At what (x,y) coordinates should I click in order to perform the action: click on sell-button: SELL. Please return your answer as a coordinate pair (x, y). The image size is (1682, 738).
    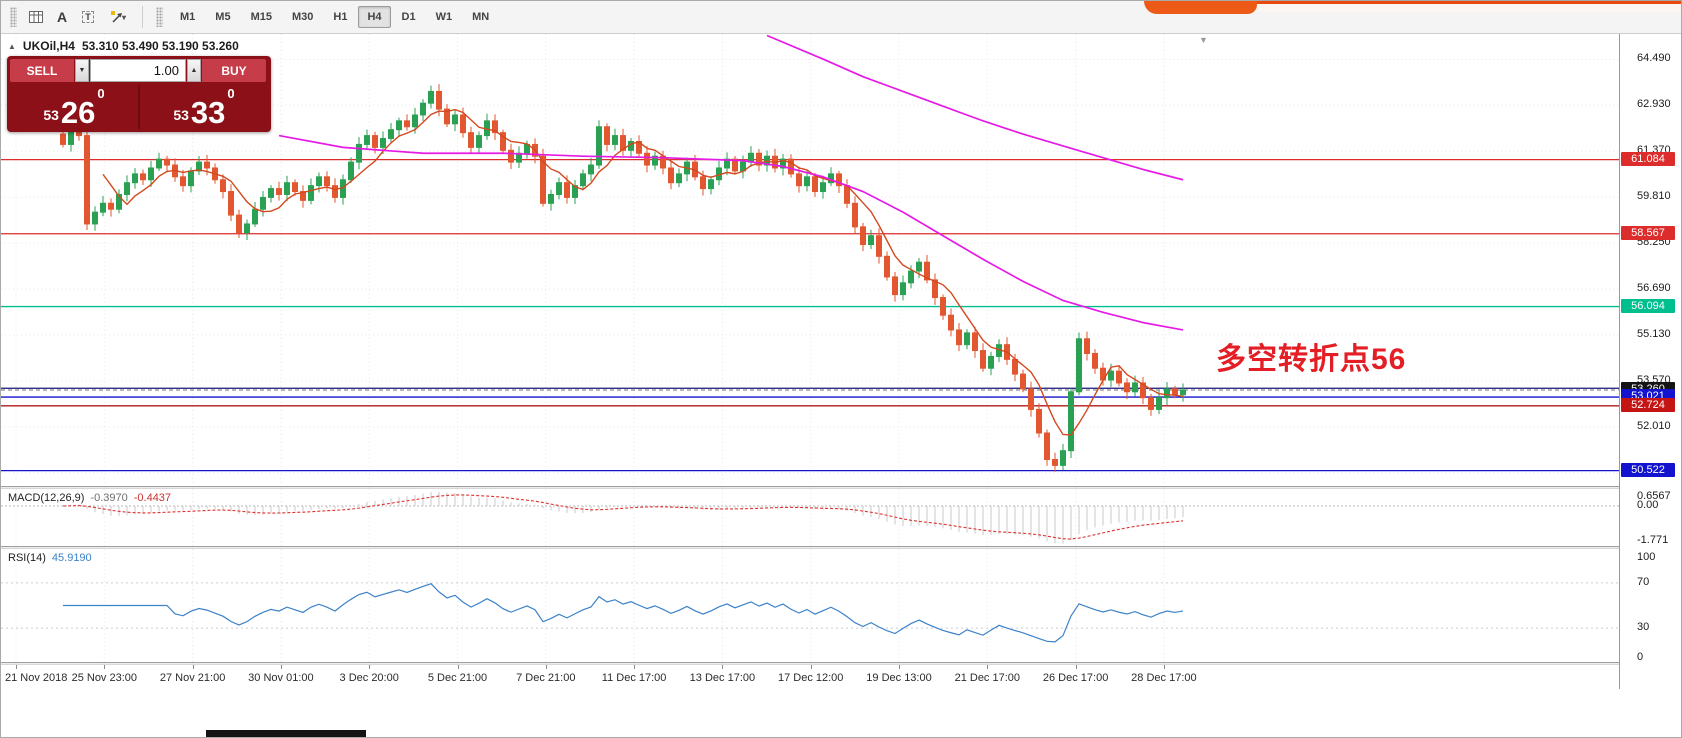
    Looking at the image, I should click on (42, 70).